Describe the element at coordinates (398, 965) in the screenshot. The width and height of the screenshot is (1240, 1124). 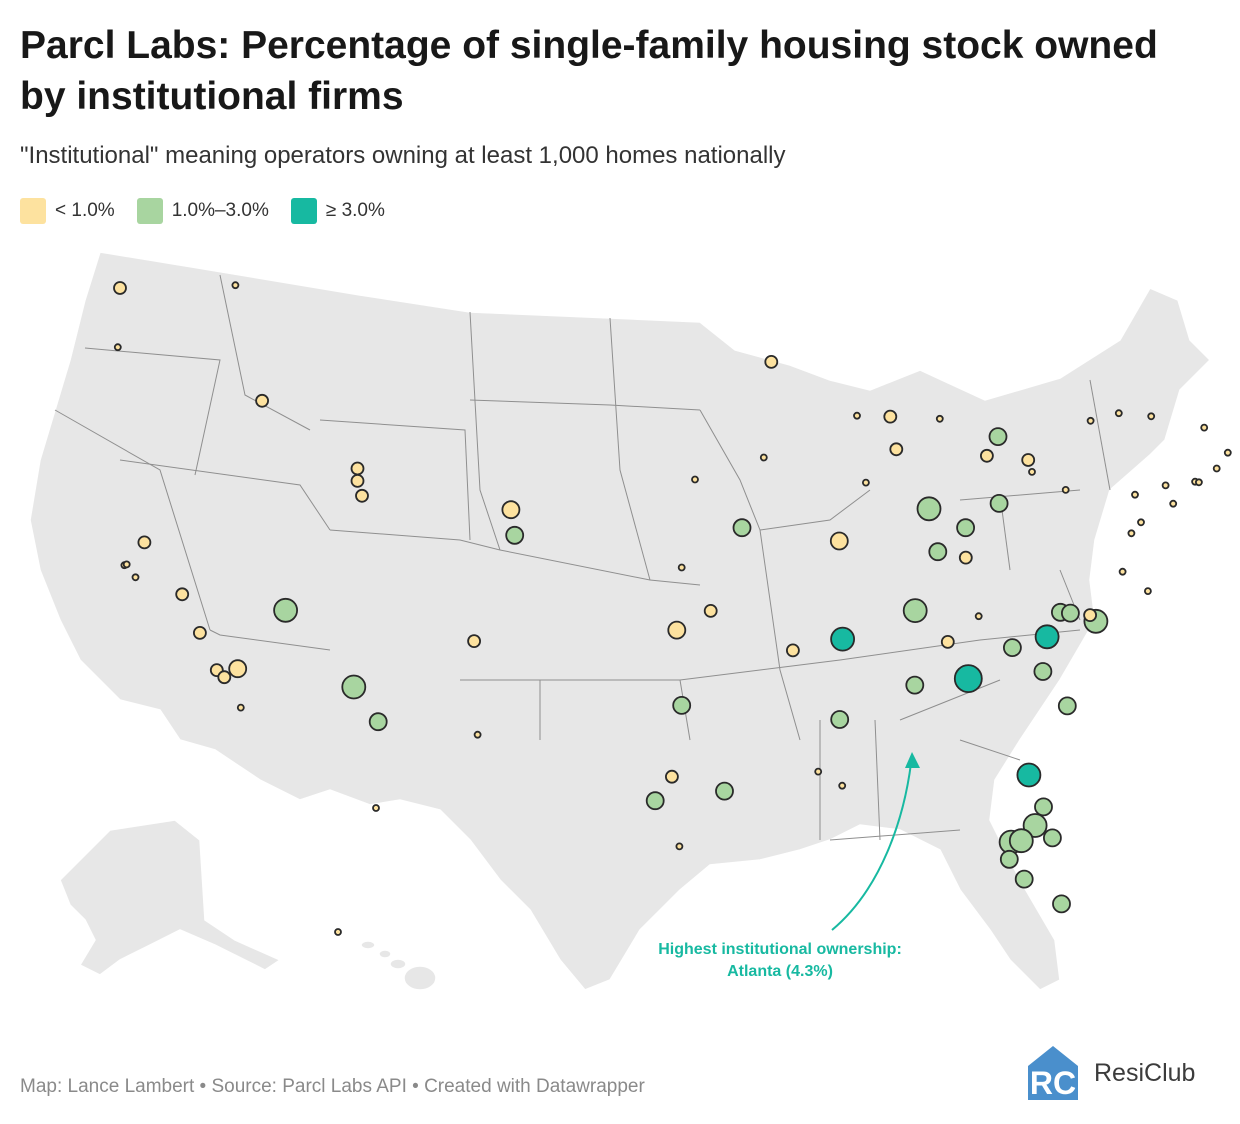
I see `hawaii-islands` at that location.